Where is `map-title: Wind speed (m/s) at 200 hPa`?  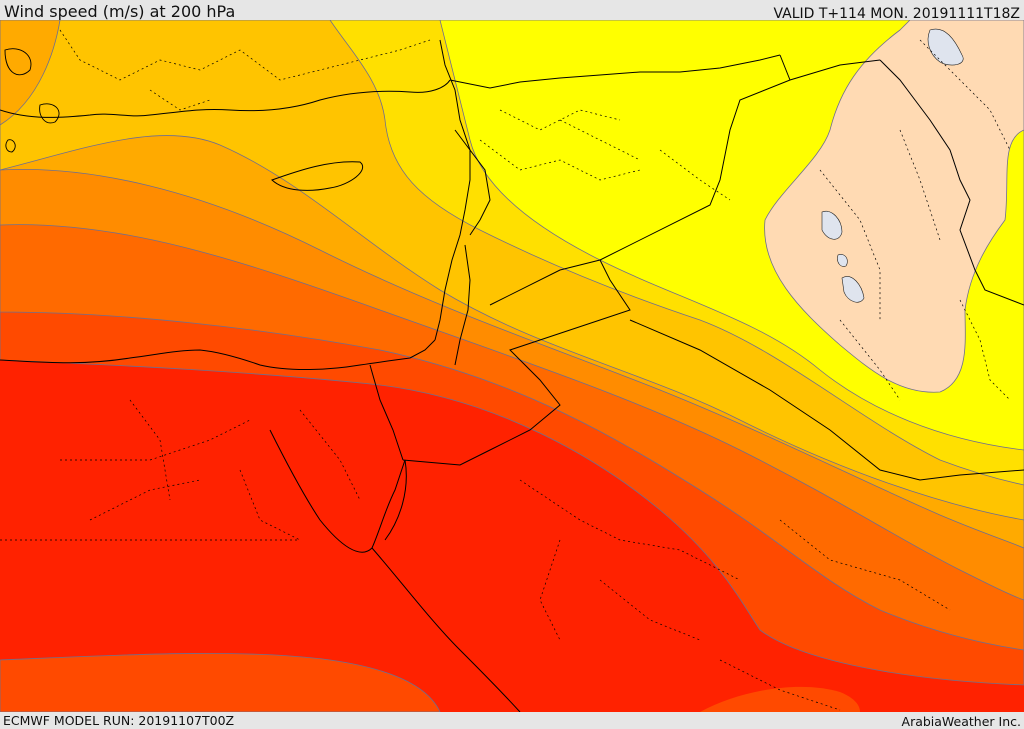
map-title: Wind speed (m/s) at 200 hPa is located at coordinates (120, 11).